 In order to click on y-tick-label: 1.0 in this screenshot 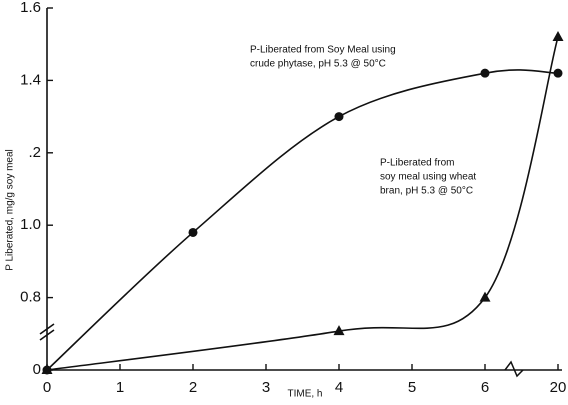, I will do `click(30, 224)`.